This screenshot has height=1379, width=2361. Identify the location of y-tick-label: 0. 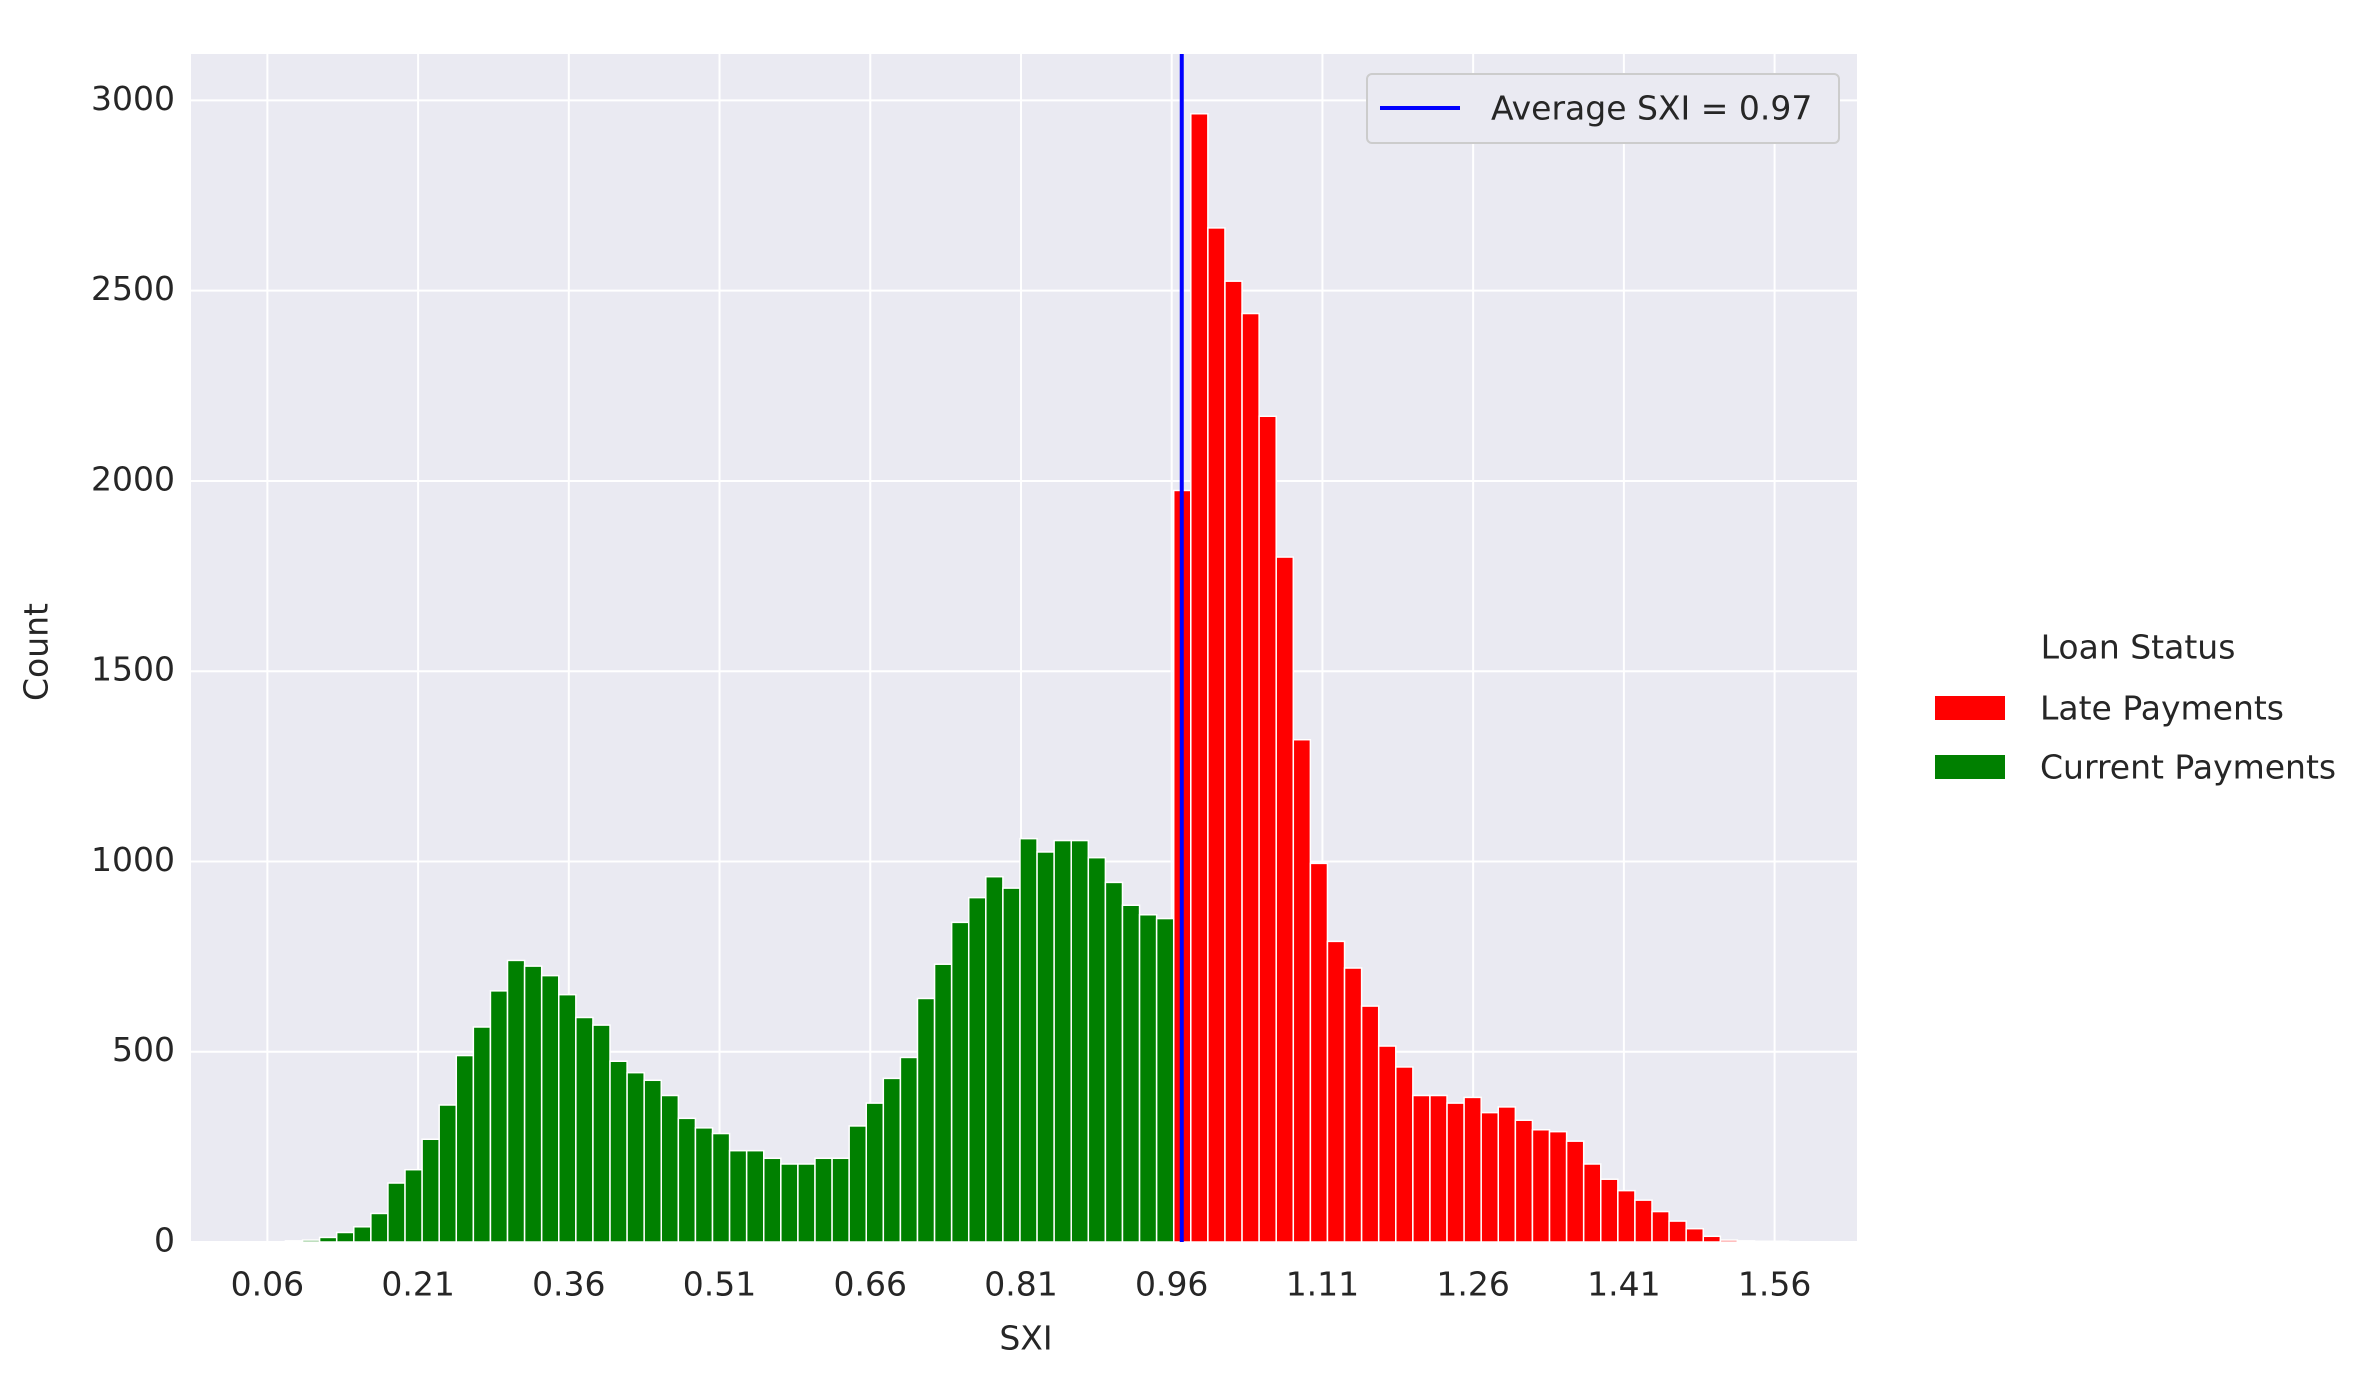
(164, 1240).